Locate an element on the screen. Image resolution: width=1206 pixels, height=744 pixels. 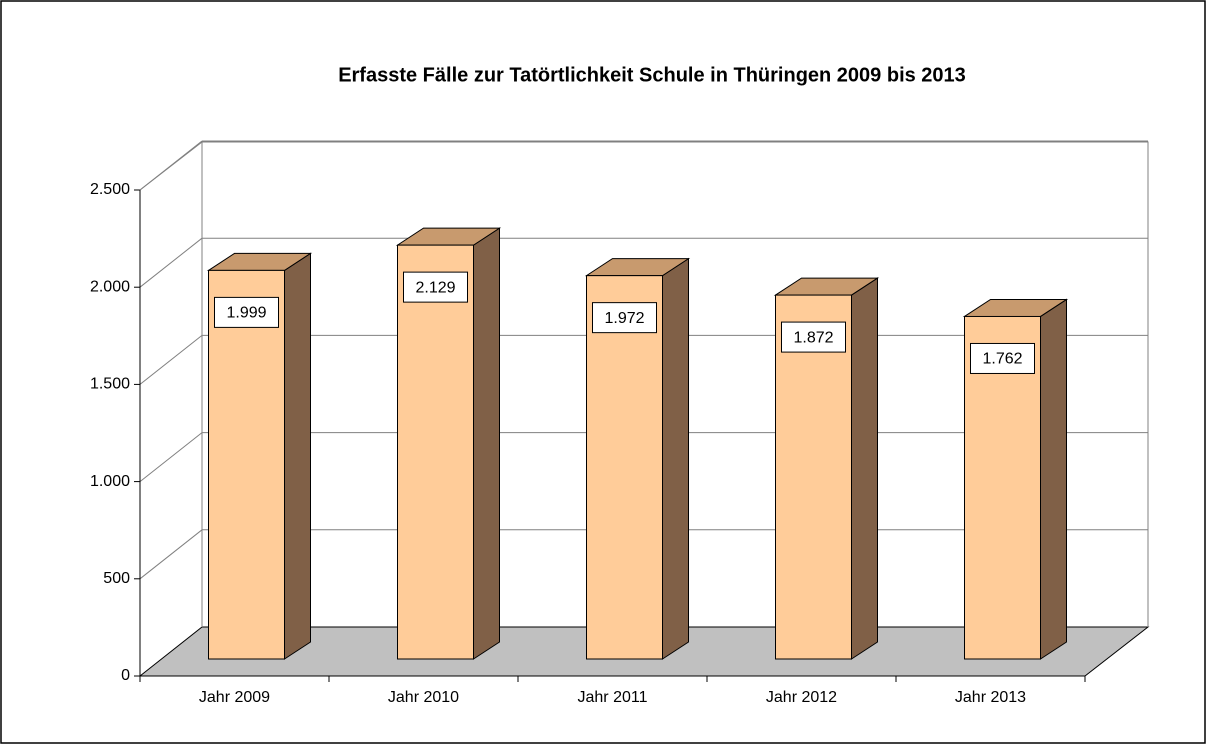
y-tick-label: 1.500 is located at coordinates (110, 384).